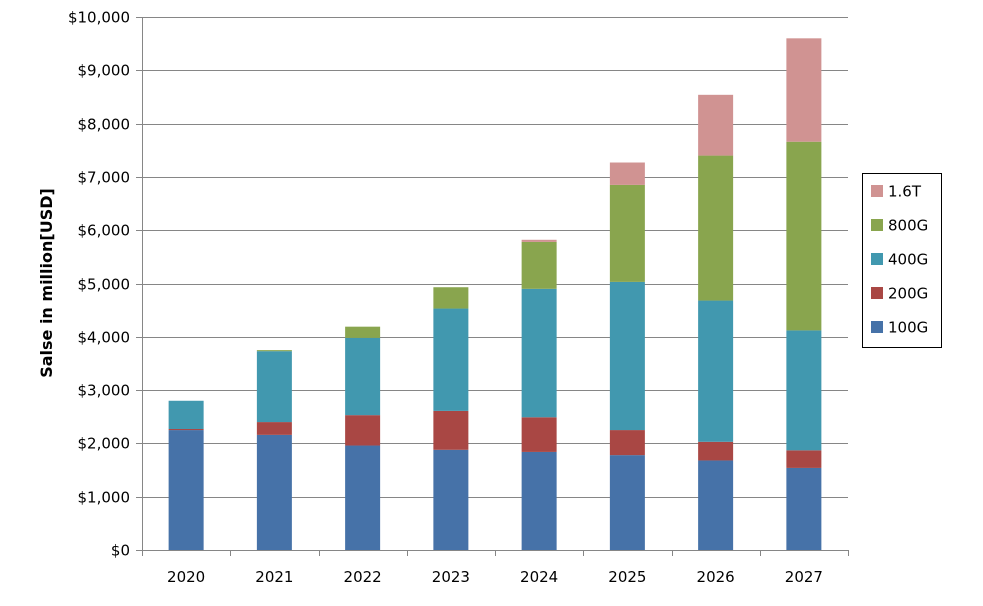 Image resolution: width=983 pixels, height=606 pixels. I want to click on y-tick-label: $3,000, so click(104, 391).